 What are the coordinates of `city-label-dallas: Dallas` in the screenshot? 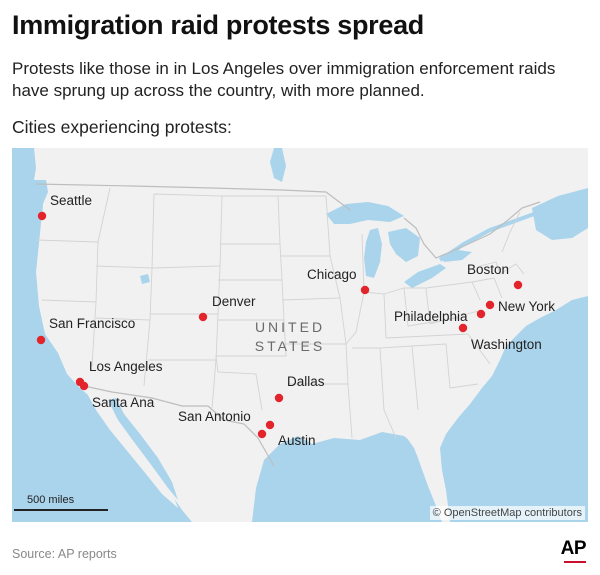 It's located at (306, 381).